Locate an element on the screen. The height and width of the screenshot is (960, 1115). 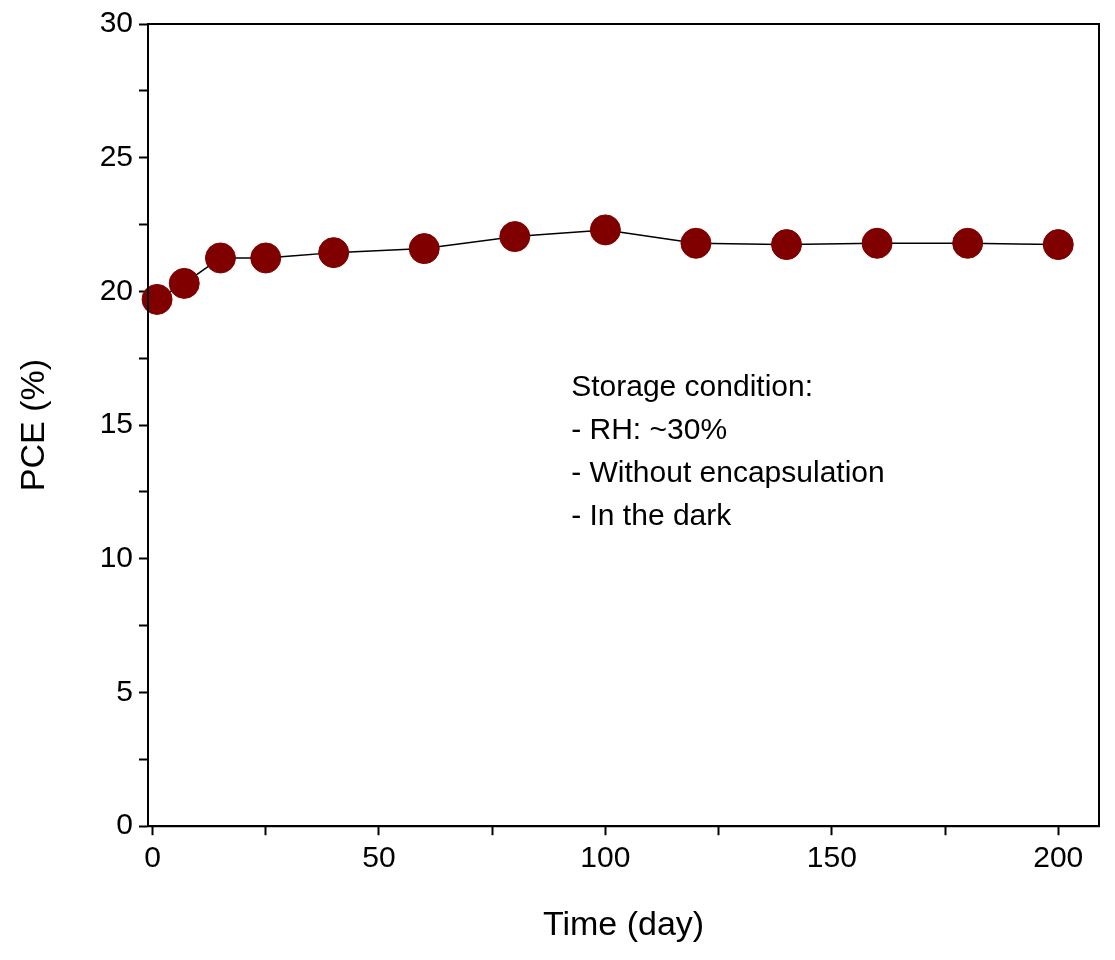
y-tick-label: 5 is located at coordinates (124, 690).